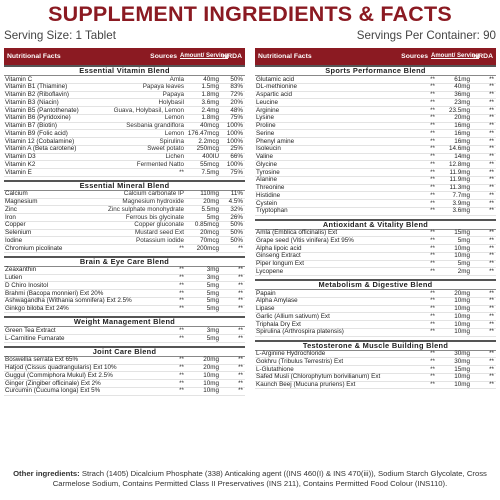  What do you see at coordinates (211, 367) in the screenshot?
I see `ingredient-amount: 20mg` at bounding box center [211, 367].